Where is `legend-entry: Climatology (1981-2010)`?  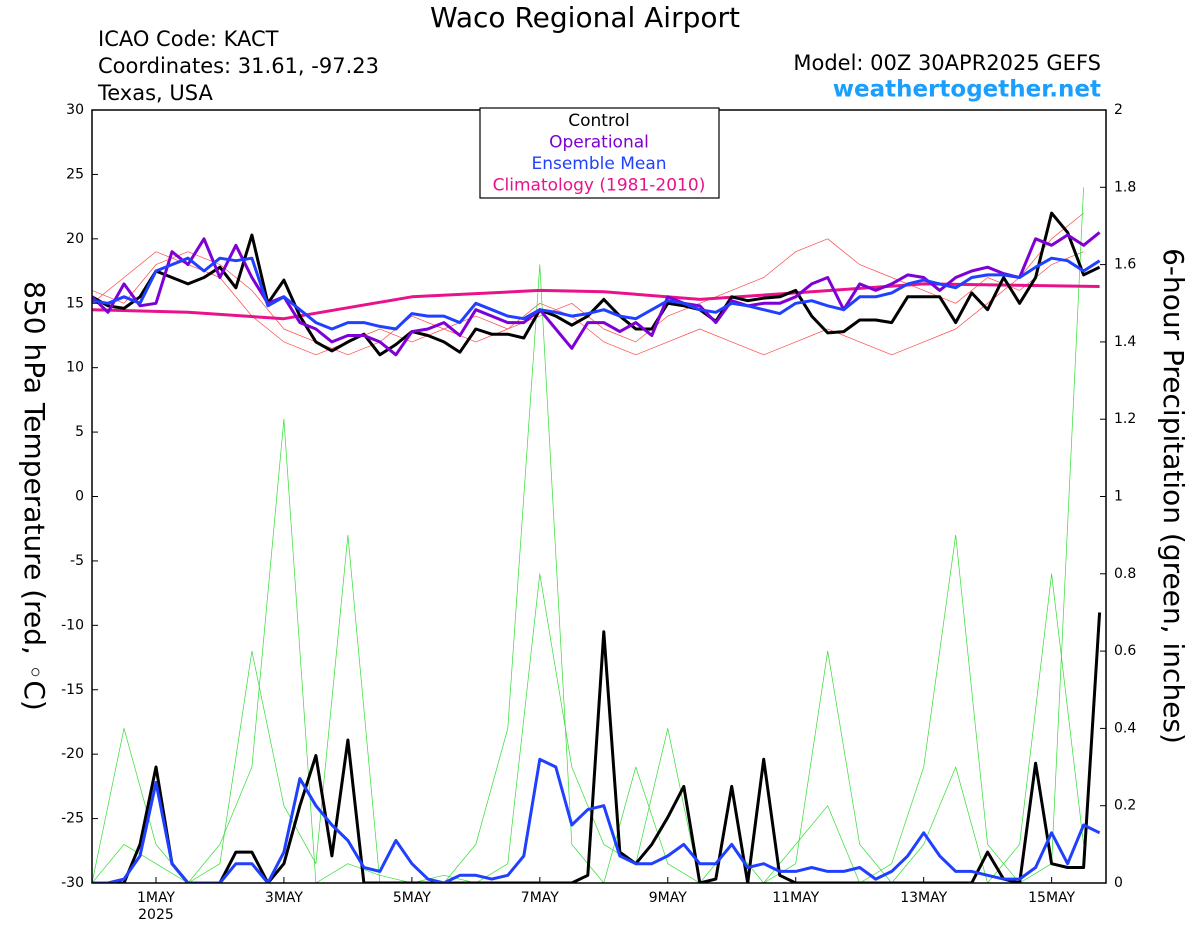 legend-entry: Climatology (1981-2010) is located at coordinates (599, 186).